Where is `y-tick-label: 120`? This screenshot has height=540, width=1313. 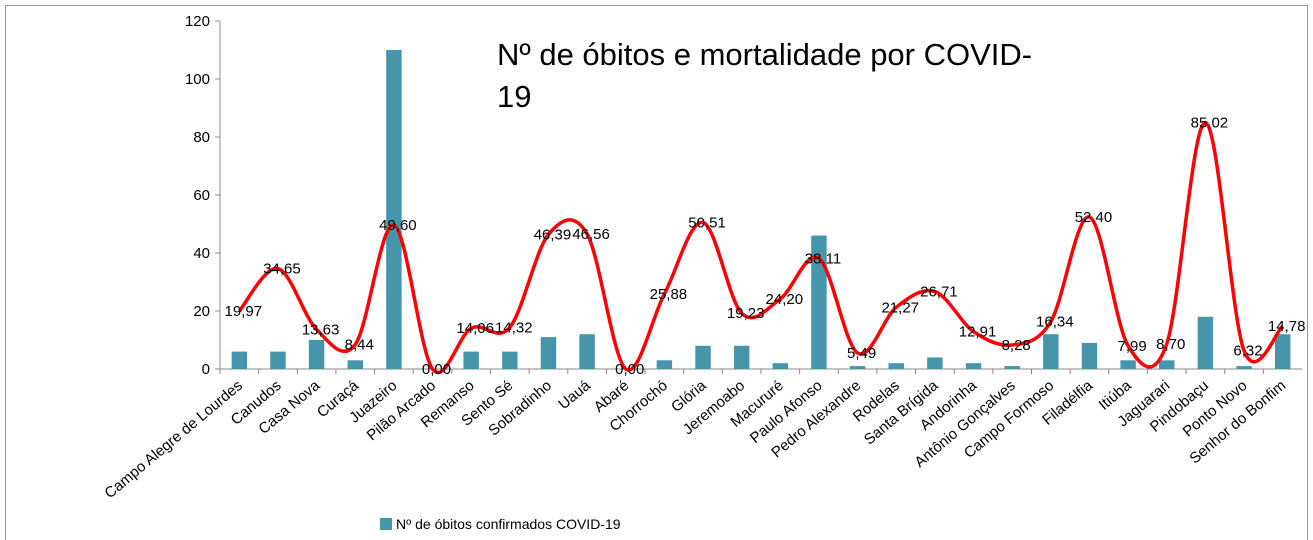 y-tick-label: 120 is located at coordinates (197, 21).